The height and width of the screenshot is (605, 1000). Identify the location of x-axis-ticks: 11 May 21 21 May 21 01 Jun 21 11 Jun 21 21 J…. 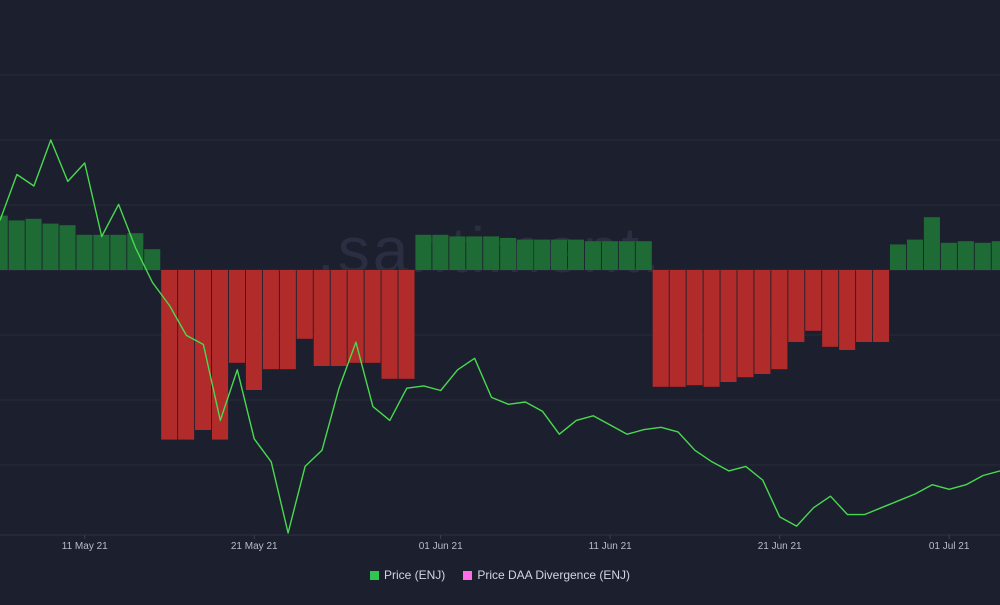
(516, 543).